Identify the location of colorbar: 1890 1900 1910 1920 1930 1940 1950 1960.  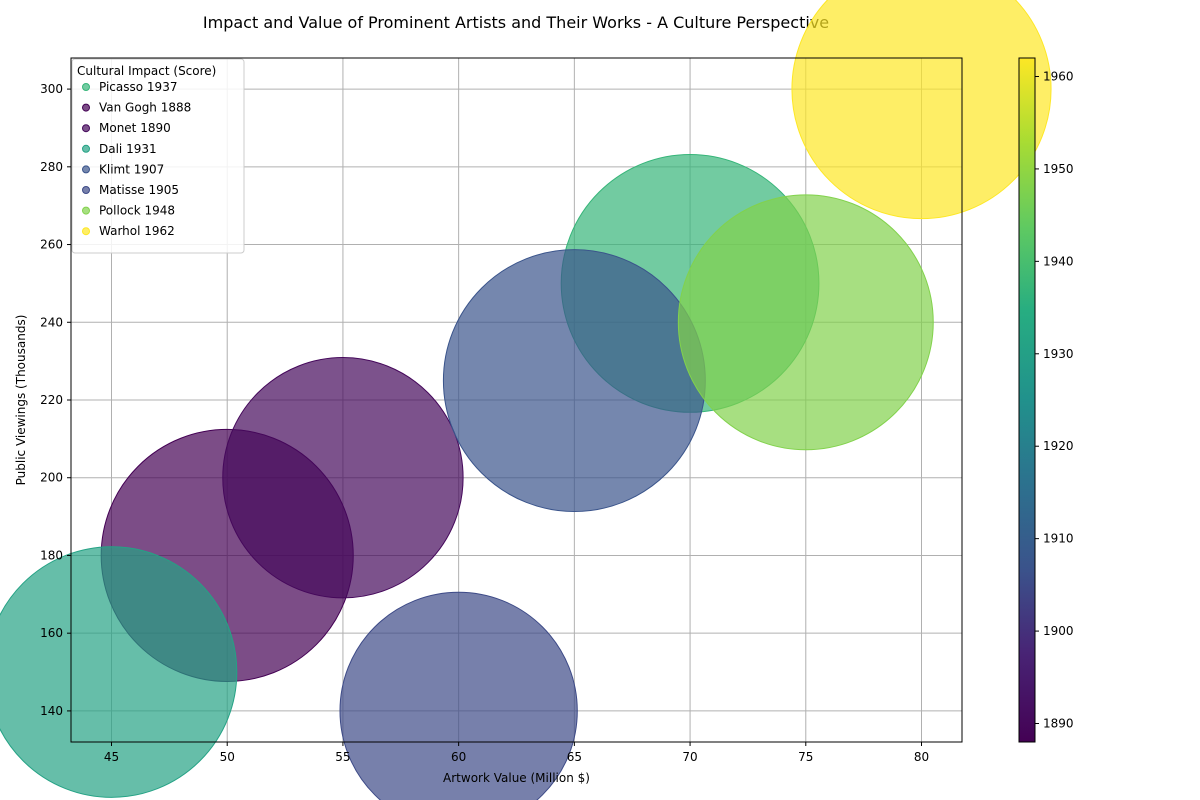
(1046, 400).